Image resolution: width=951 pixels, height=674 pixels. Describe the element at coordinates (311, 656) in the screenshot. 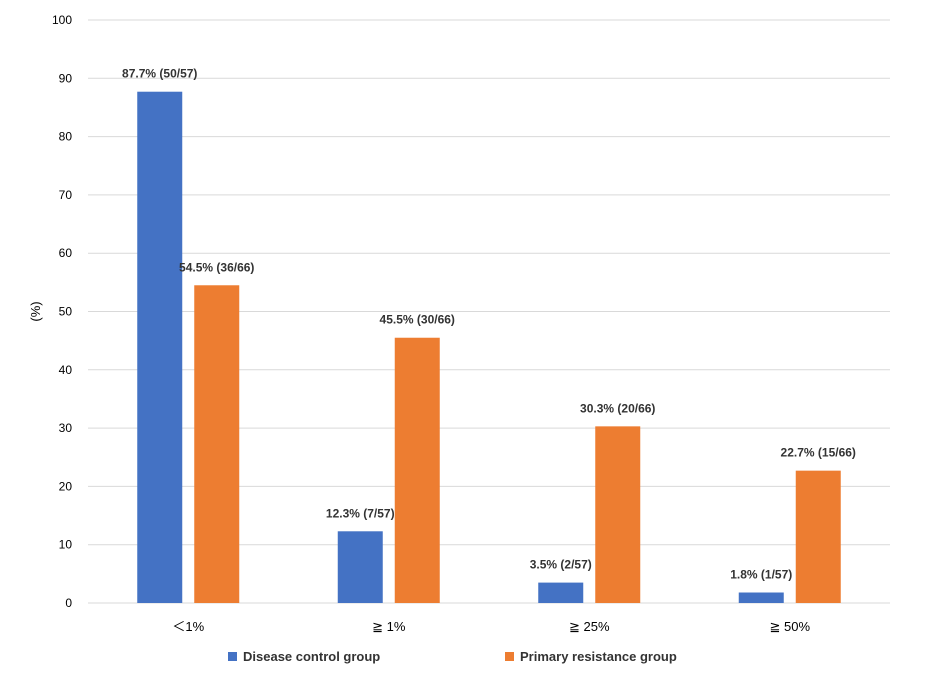

I see `legend-label: Disease control group` at that location.